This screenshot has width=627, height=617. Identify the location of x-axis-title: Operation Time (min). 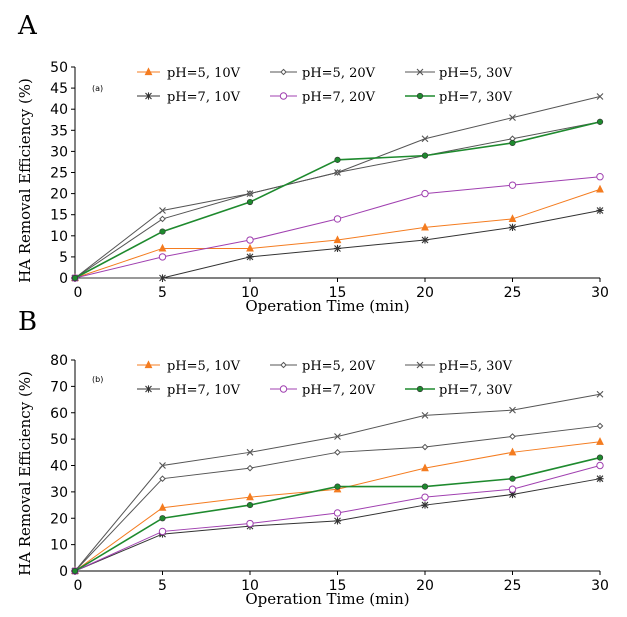
(327, 599).